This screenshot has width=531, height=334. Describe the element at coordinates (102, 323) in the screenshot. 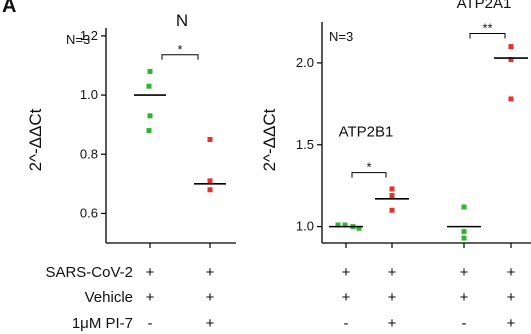

I see `condition-label-pi7: 1μM PI-7` at that location.